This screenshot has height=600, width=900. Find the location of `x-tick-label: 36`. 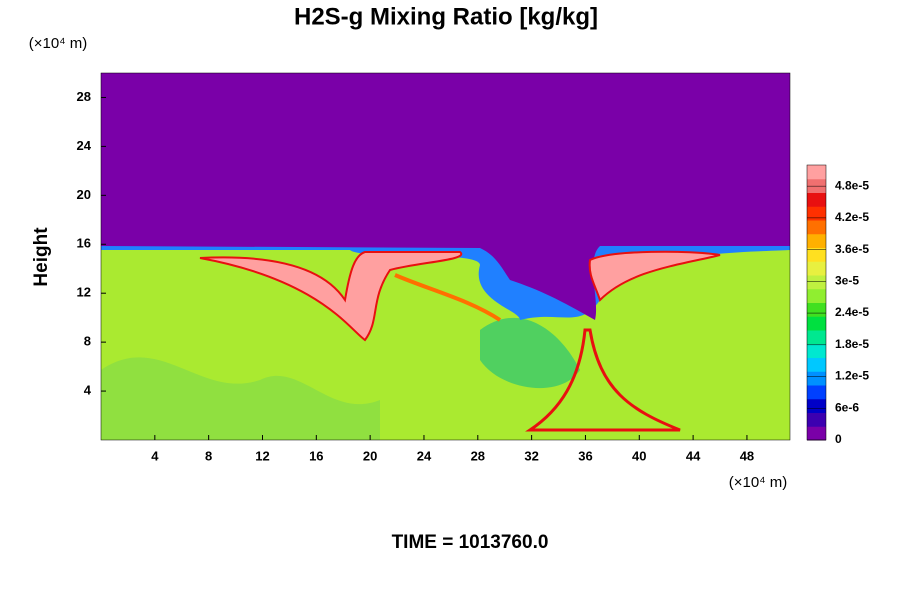

x-tick-label: 36 is located at coordinates (585, 455).